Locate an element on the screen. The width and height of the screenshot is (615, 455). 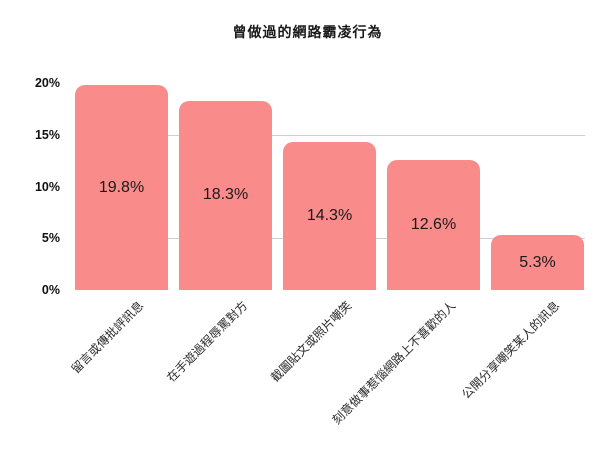
x-axis-label: 截圖貼文或照片嘲笑 is located at coordinates (311, 341).